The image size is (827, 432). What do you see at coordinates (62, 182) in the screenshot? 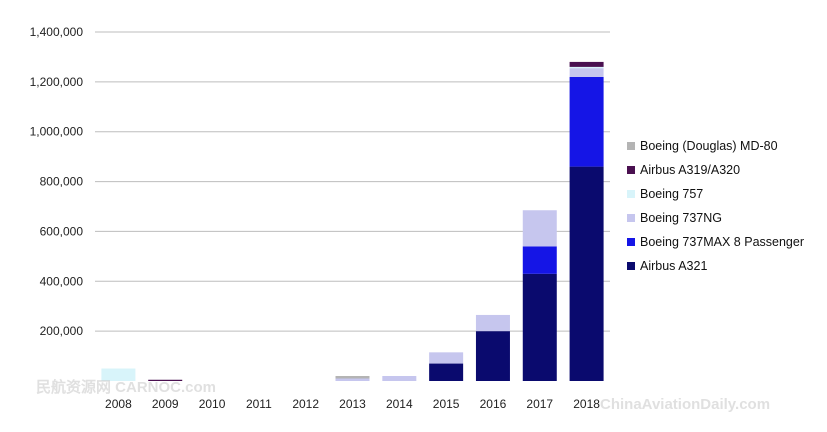
I see `y-tick-label: 800,000` at bounding box center [62, 182].